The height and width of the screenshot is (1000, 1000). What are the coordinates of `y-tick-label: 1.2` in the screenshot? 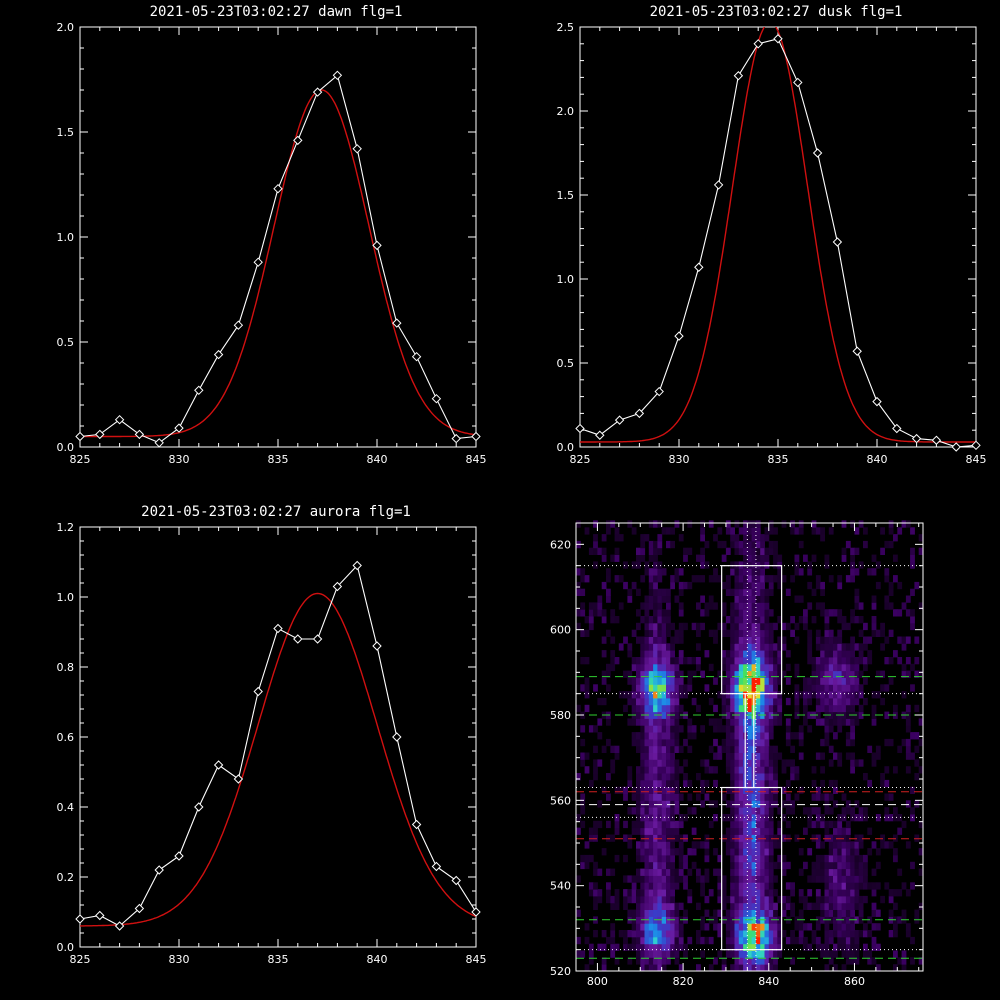 It's located at (66, 527).